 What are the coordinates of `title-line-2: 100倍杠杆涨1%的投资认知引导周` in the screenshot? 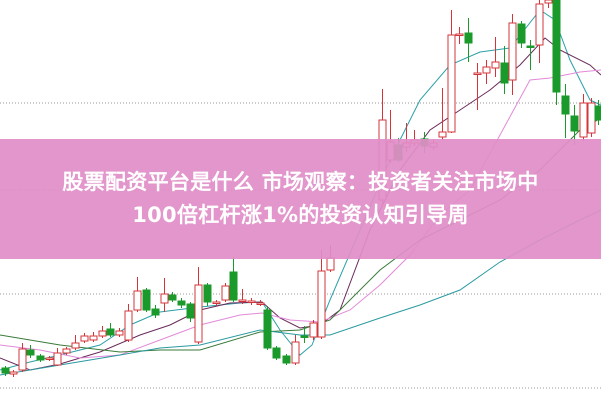 It's located at (300, 215).